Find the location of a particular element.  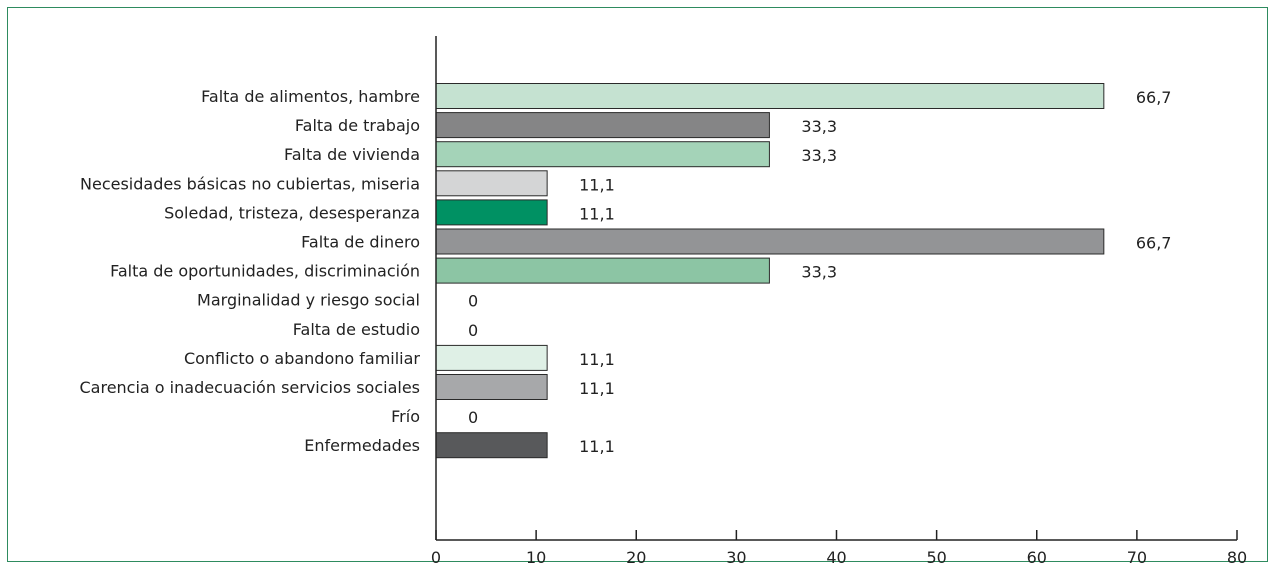

x-tick-label: 70 is located at coordinates (1137, 557).